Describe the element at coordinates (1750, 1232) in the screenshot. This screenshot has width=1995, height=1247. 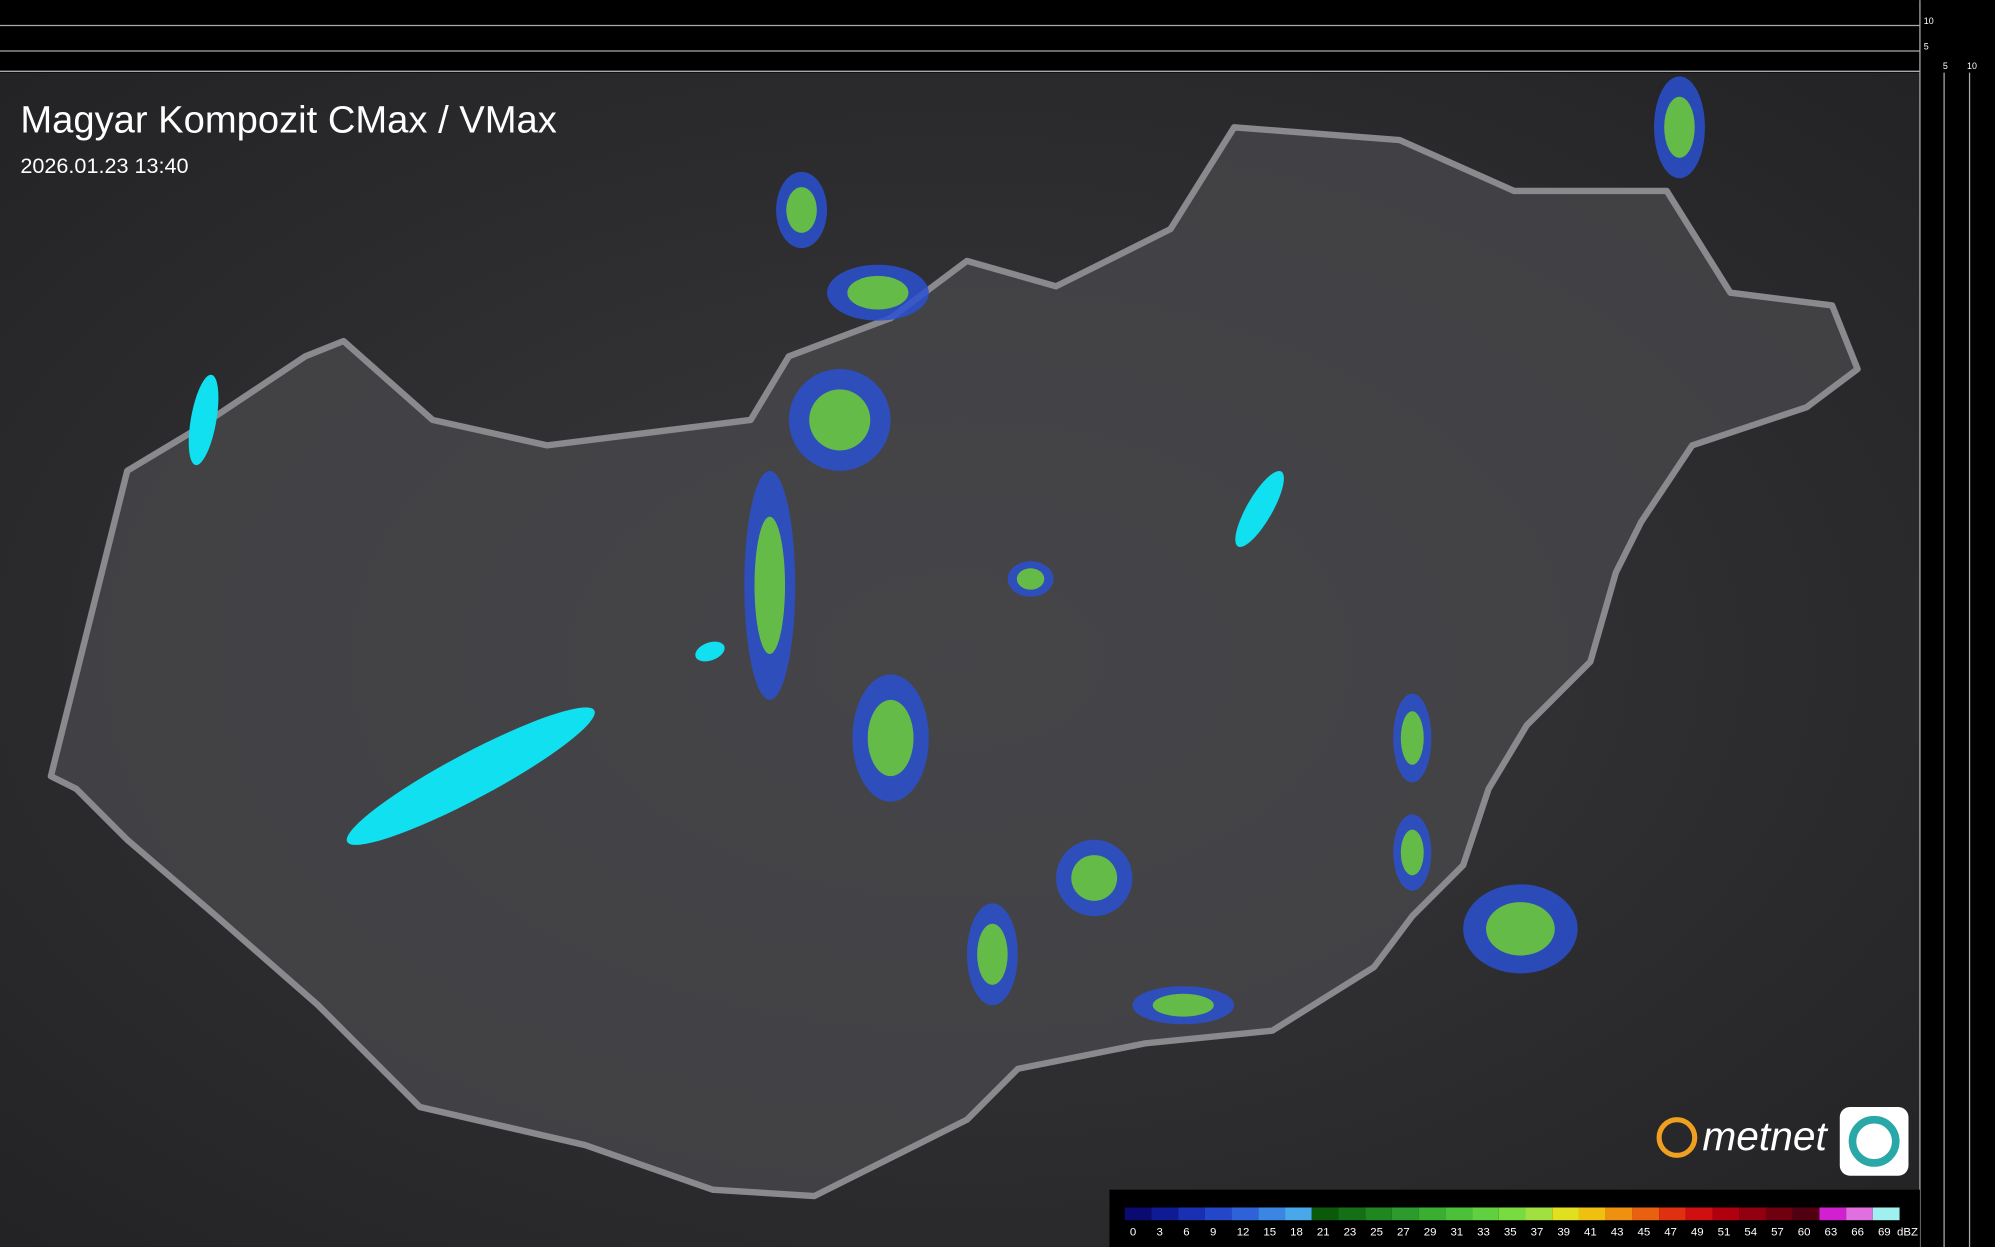
I see `legend-label: 54` at that location.